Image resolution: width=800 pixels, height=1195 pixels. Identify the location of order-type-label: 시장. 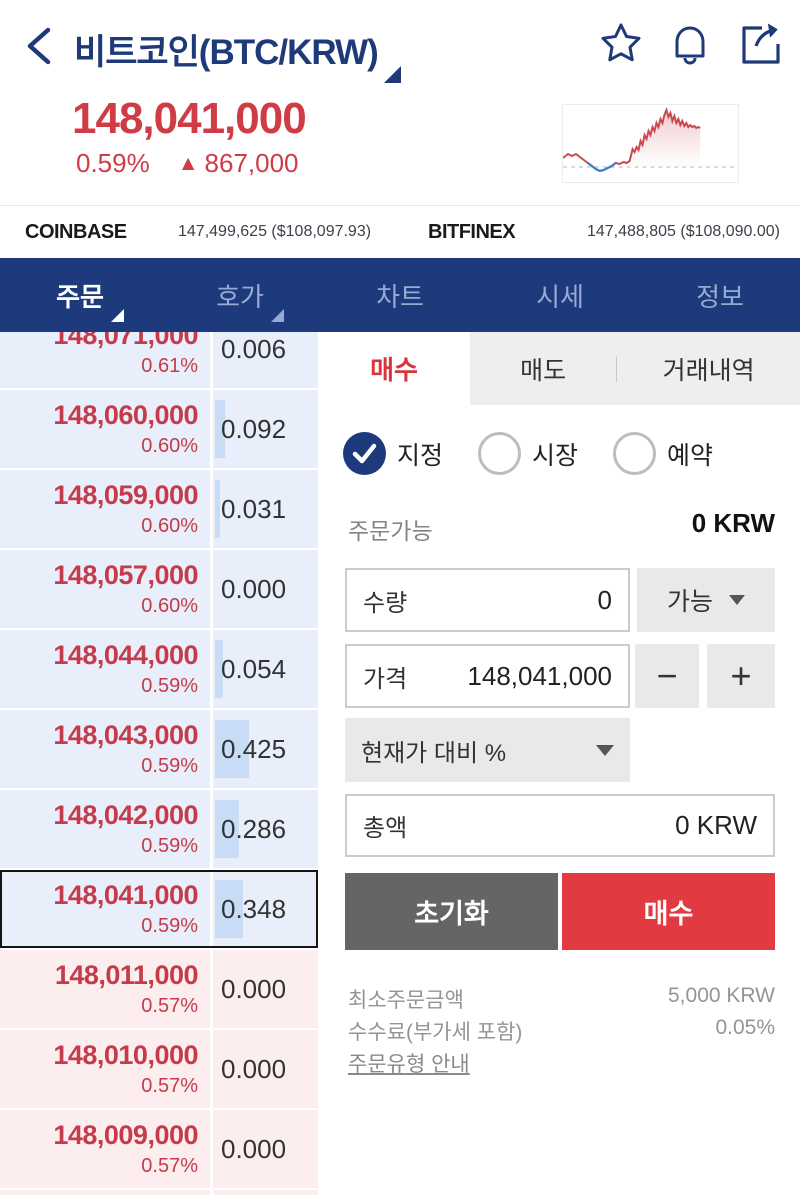
(555, 455).